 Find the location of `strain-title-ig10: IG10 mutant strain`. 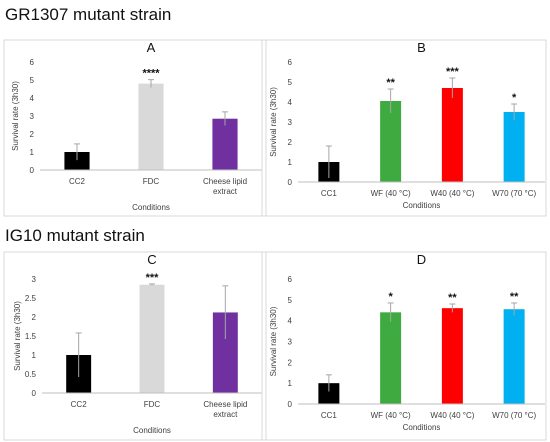

strain-title-ig10: IG10 mutant strain is located at coordinates (75, 235).